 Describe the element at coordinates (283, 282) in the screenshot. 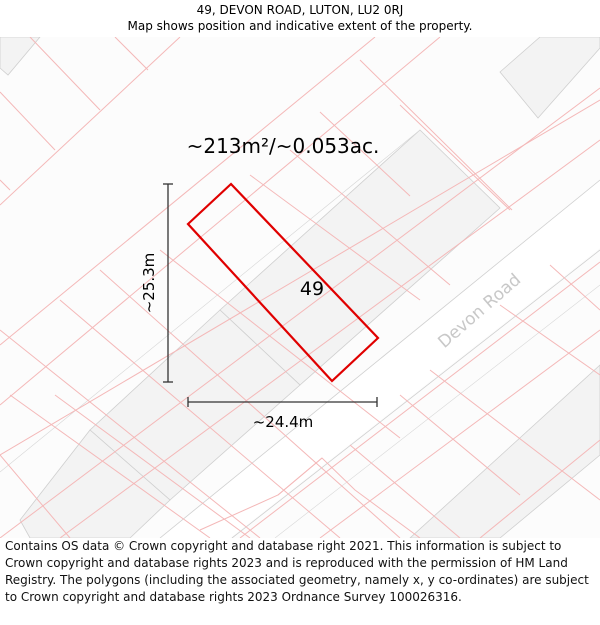

I see `property-boundary-outline` at that location.